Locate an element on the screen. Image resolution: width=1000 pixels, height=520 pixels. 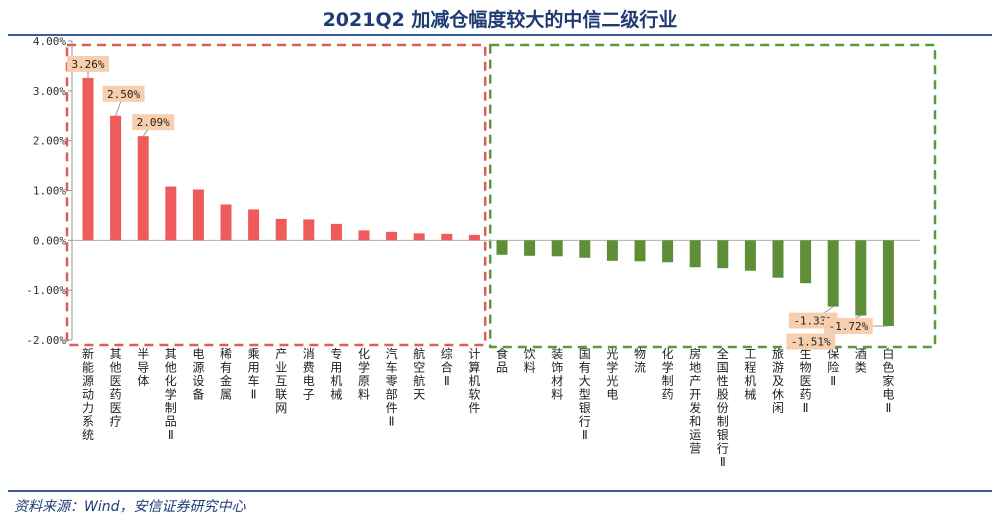
data-label: 2.09% is located at coordinates (153, 122).